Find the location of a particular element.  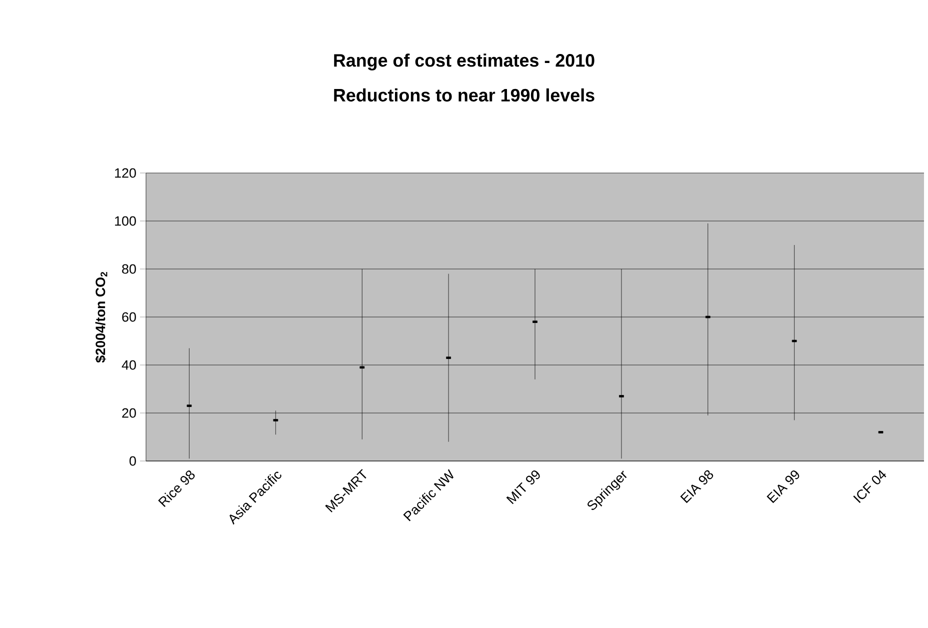

x-tick-label: Rice 98 is located at coordinates (176, 489).